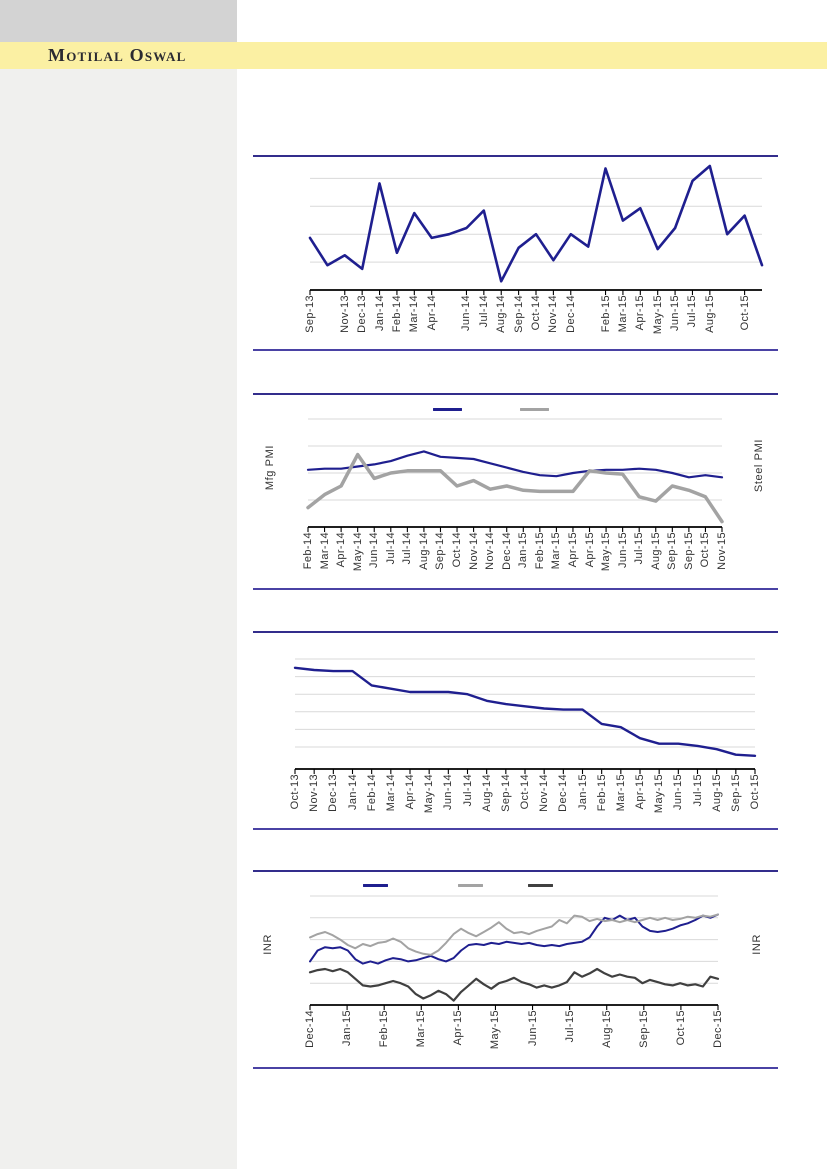  What do you see at coordinates (536, 223) in the screenshot?
I see `line-navy` at bounding box center [536, 223].